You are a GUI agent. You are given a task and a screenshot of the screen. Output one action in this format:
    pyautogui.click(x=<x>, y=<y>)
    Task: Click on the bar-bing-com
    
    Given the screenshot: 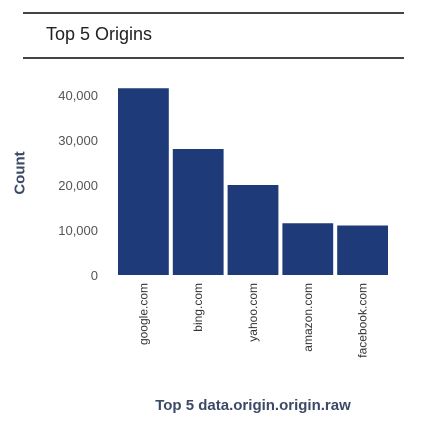 What is the action you would take?
    pyautogui.click(x=198, y=212)
    